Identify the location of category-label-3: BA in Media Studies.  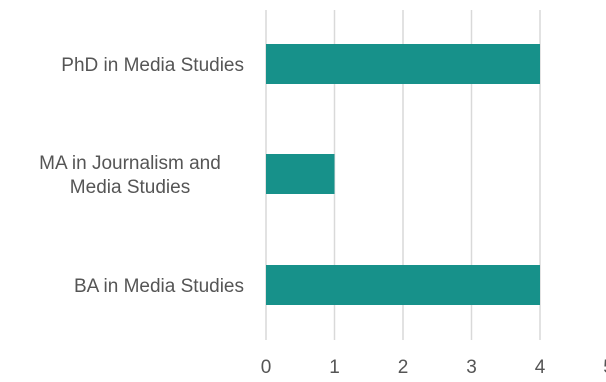
(159, 286).